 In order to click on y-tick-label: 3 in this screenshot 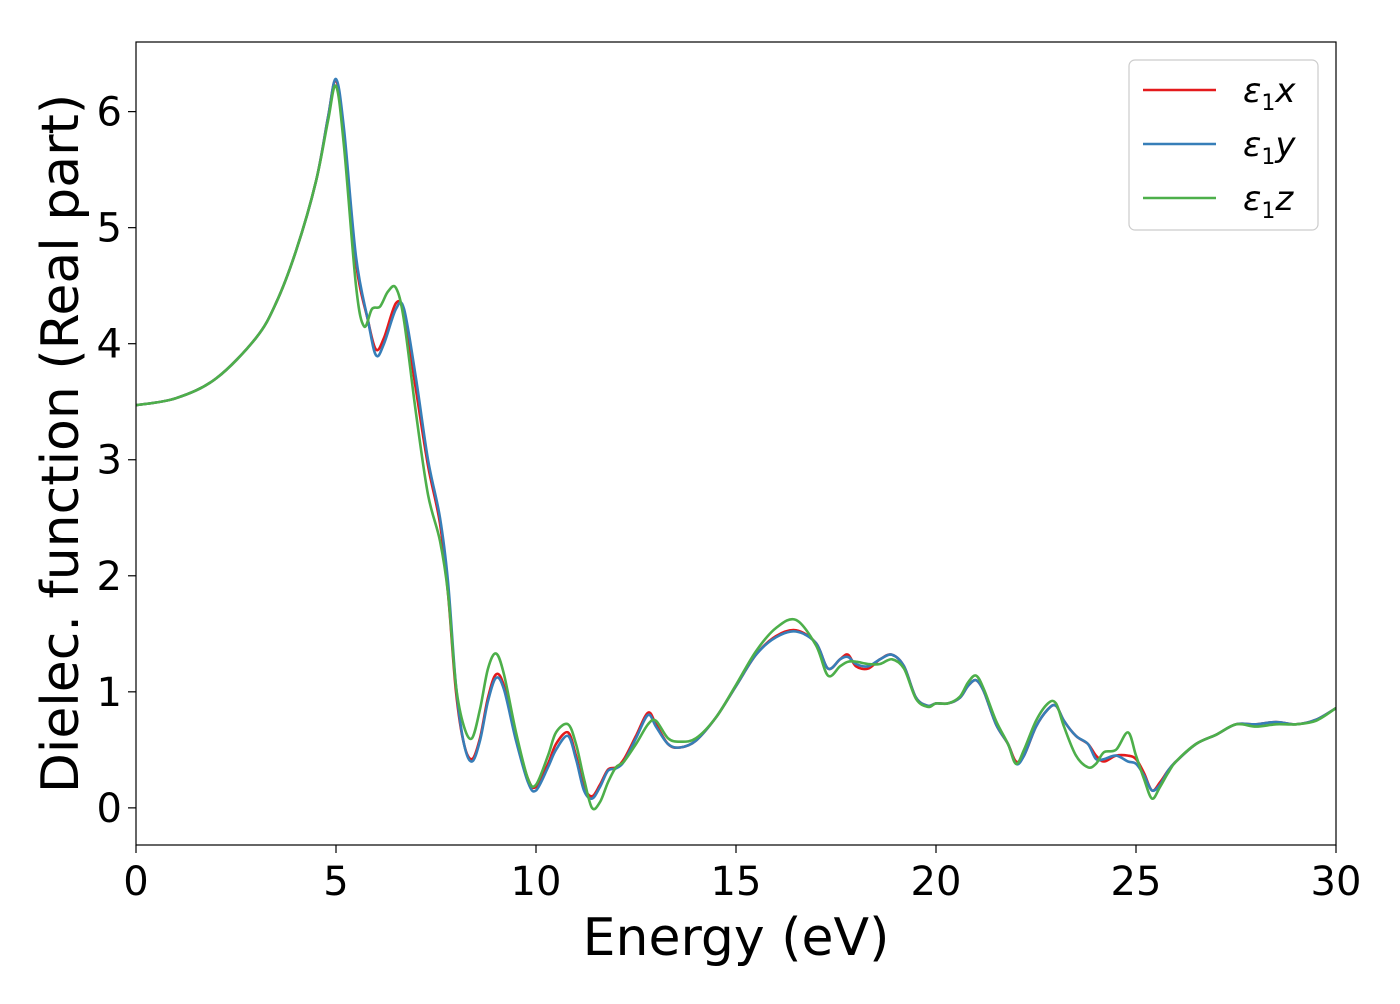, I will do `click(109, 461)`.